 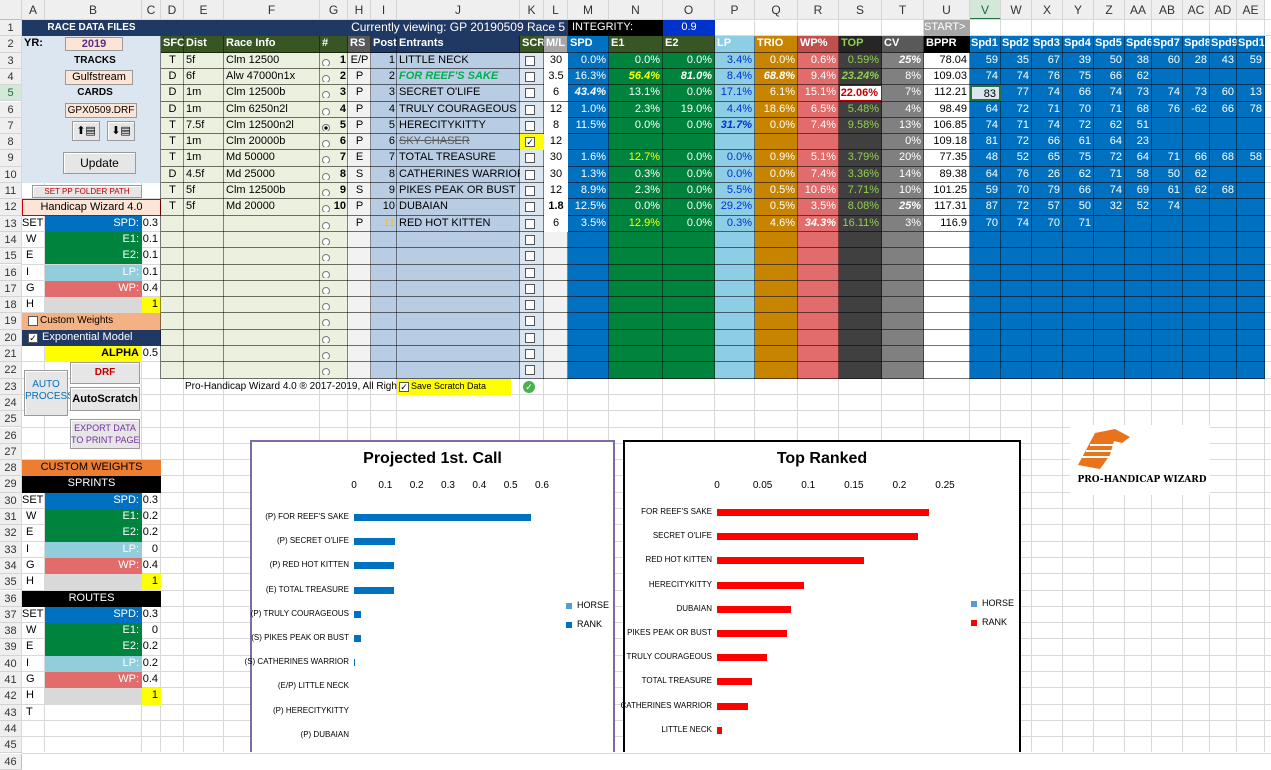 I want to click on row-header-26: 26, so click(x=11, y=435).